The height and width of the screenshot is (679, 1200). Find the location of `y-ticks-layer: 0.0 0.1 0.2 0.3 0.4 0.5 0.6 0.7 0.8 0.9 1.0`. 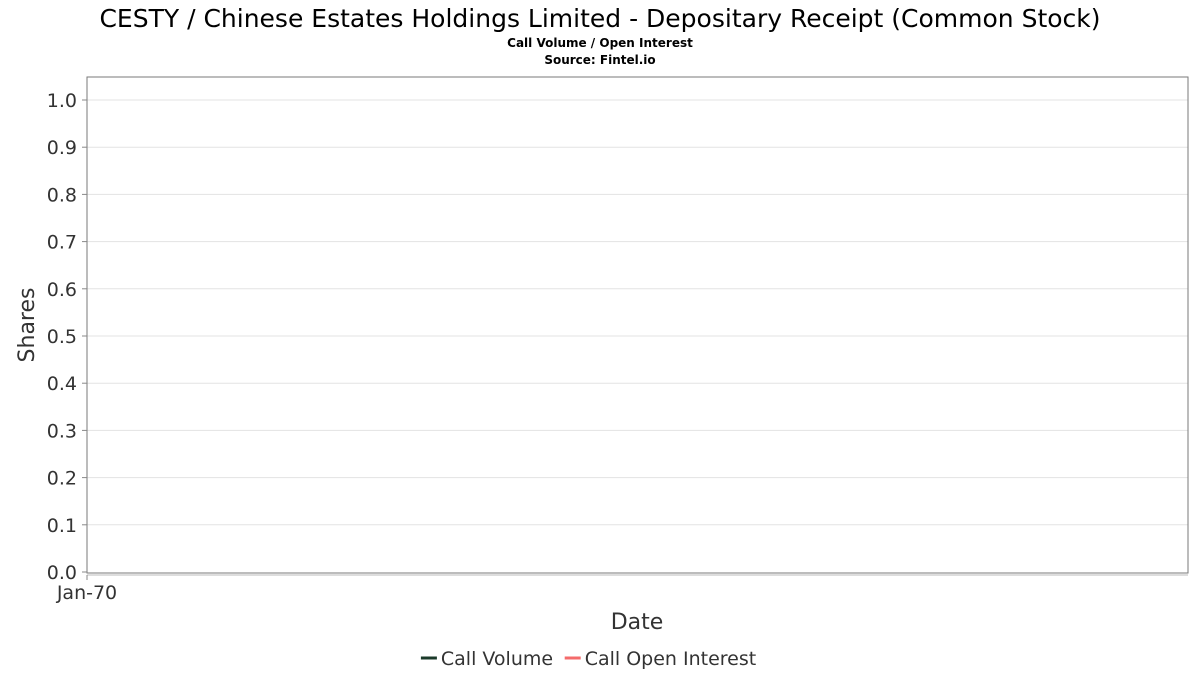

y-ticks-layer: 0.0 0.1 0.2 0.3 0.4 0.5 0.6 0.7 0.8 0.9 1.0 is located at coordinates (67, 337).